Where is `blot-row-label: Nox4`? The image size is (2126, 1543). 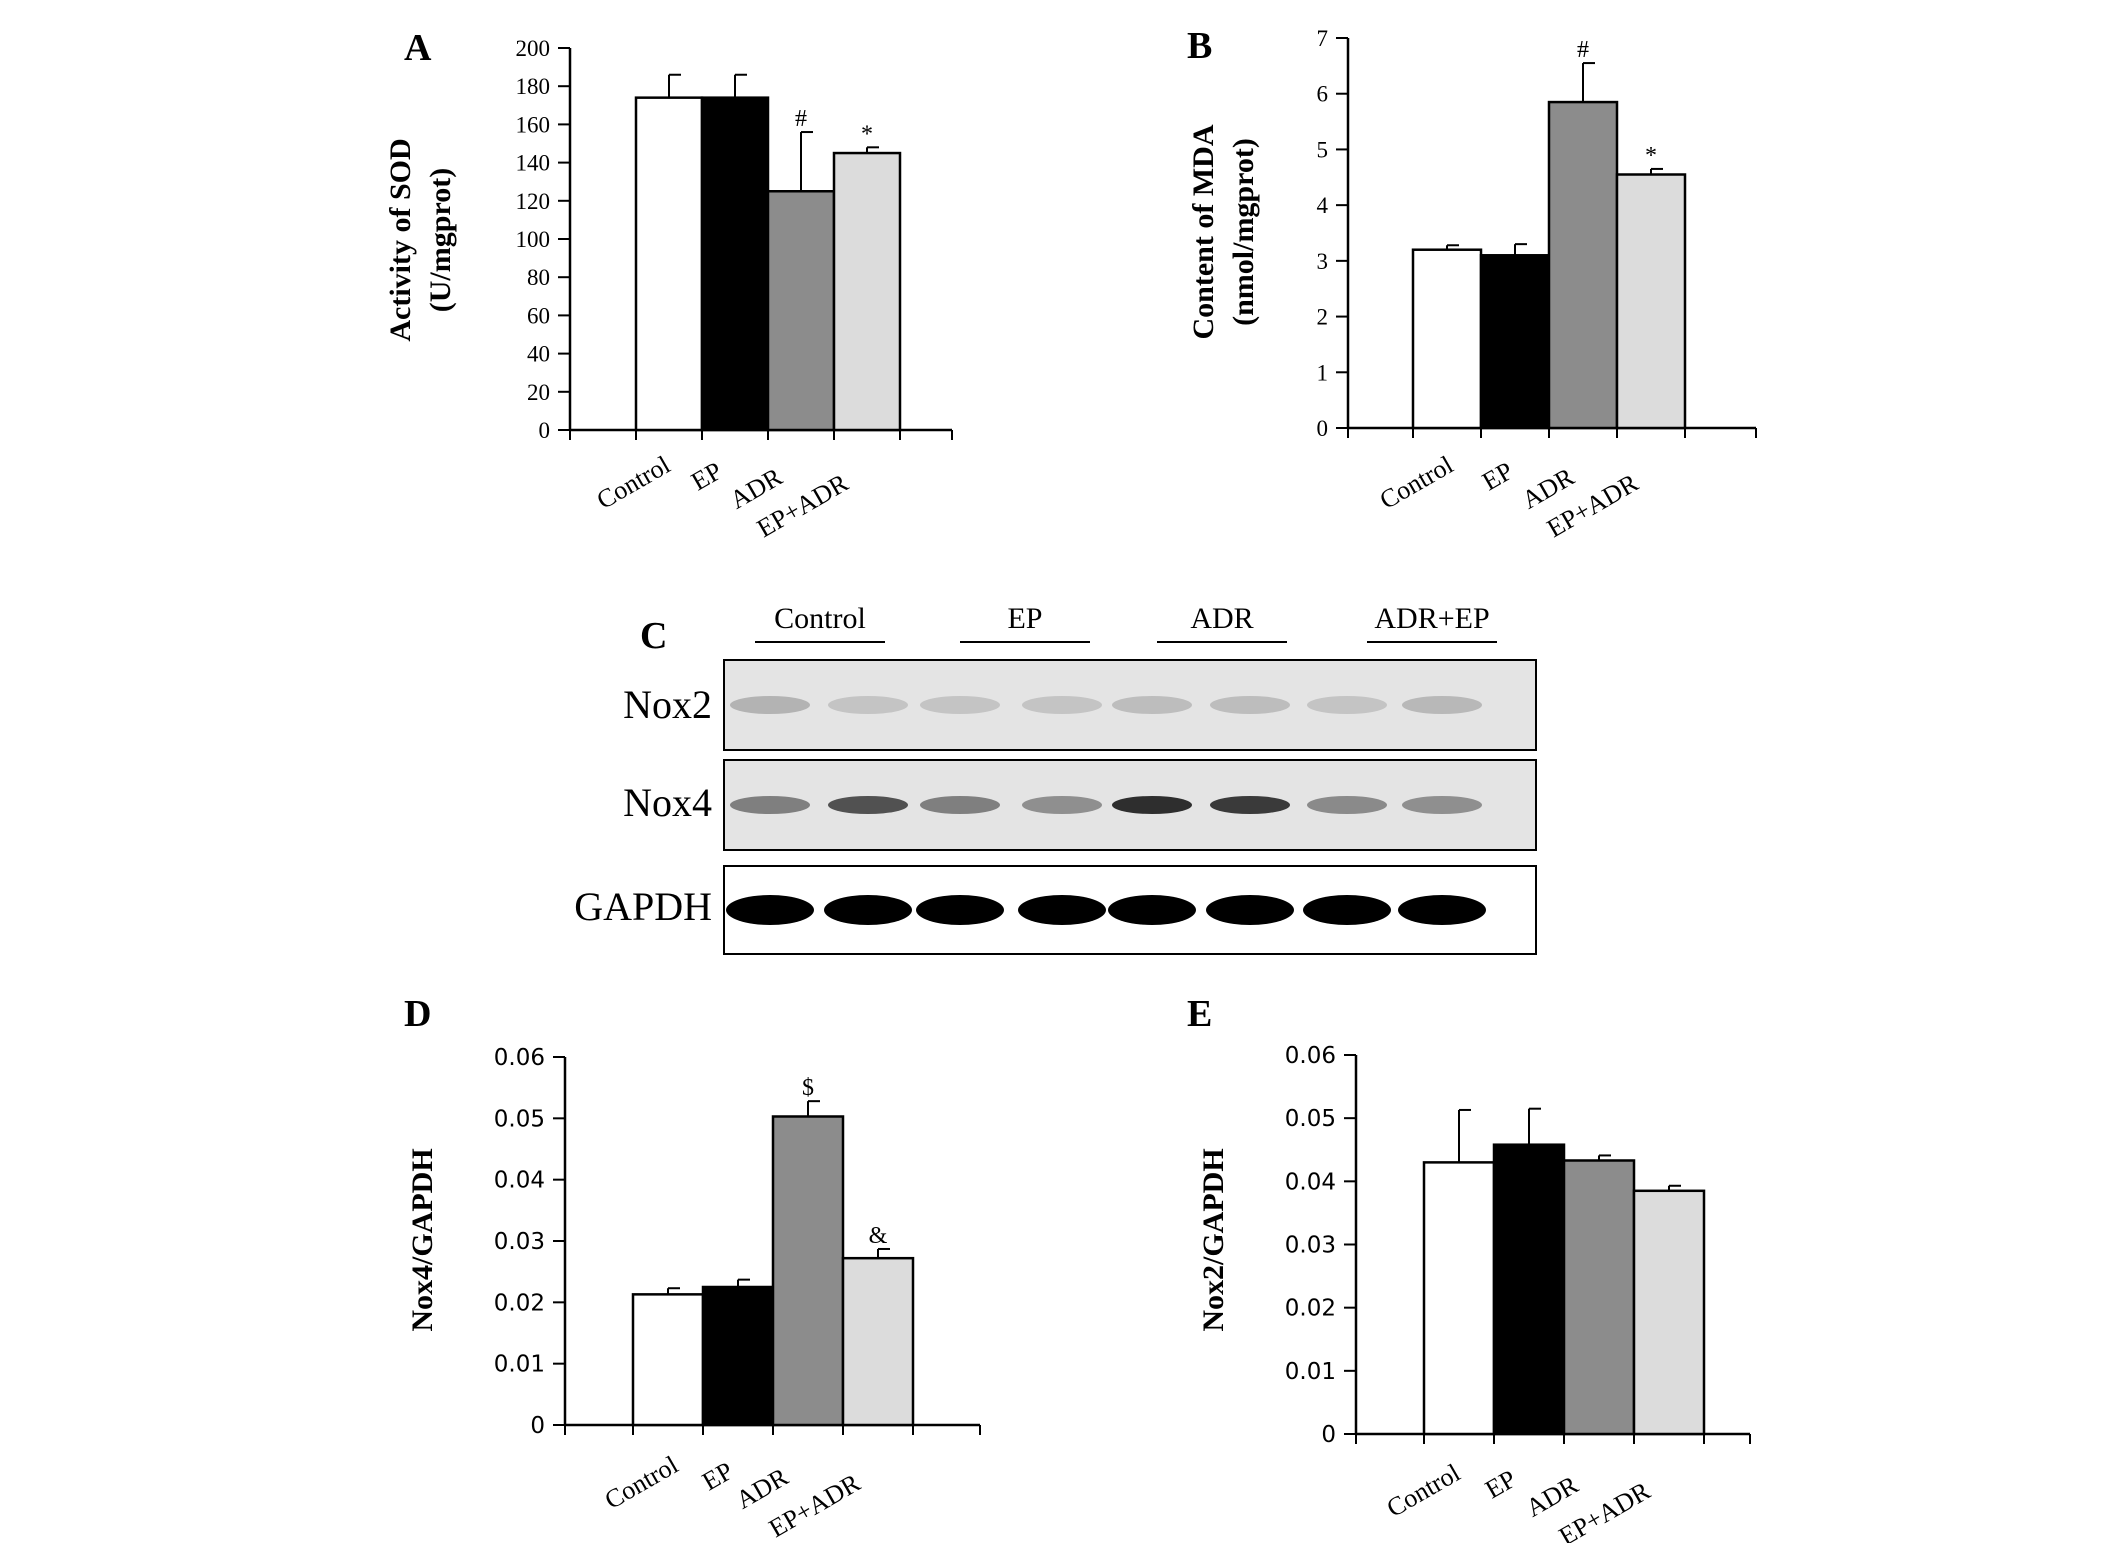 blot-row-label: Nox4 is located at coordinates (667, 802).